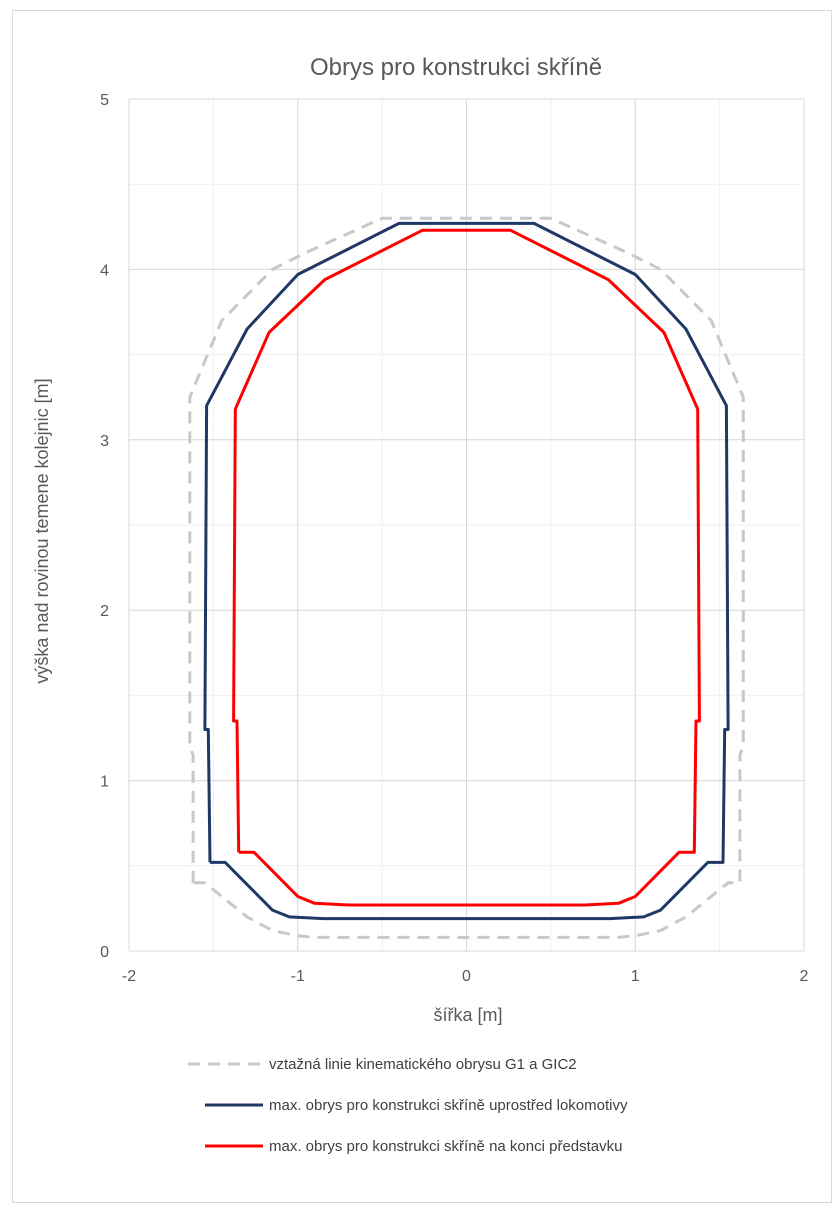 The width and height of the screenshot is (838, 1209). What do you see at coordinates (456, 67) in the screenshot?
I see `chart-title: Obrys pro konstrukci skříně` at bounding box center [456, 67].